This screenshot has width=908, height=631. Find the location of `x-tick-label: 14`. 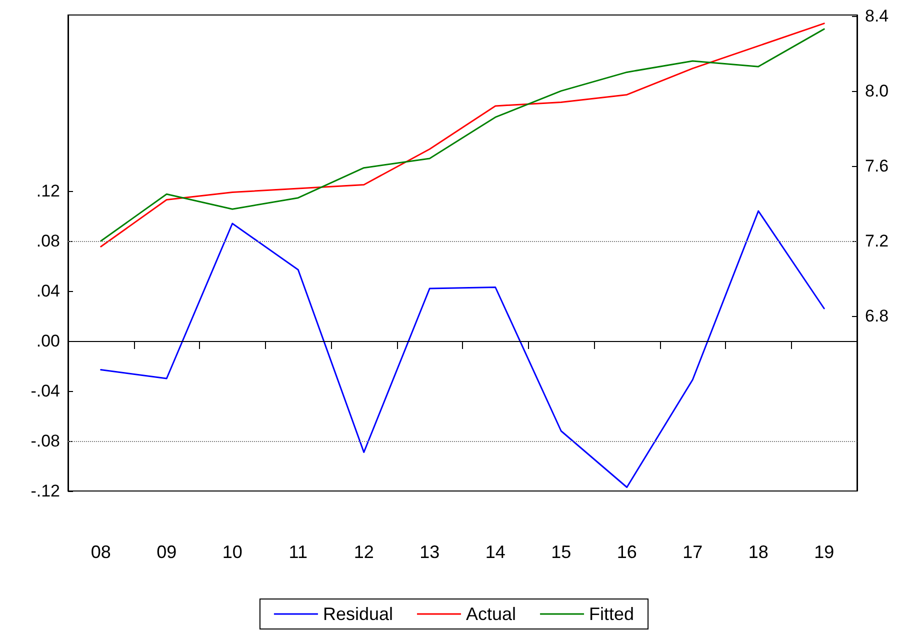

x-tick-label: 14 is located at coordinates (495, 552).